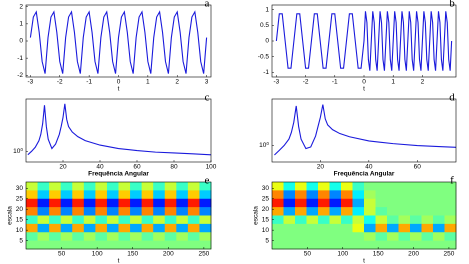 The width and height of the screenshot is (469, 264). I want to click on y-tick-label: 30, so click(20, 188).